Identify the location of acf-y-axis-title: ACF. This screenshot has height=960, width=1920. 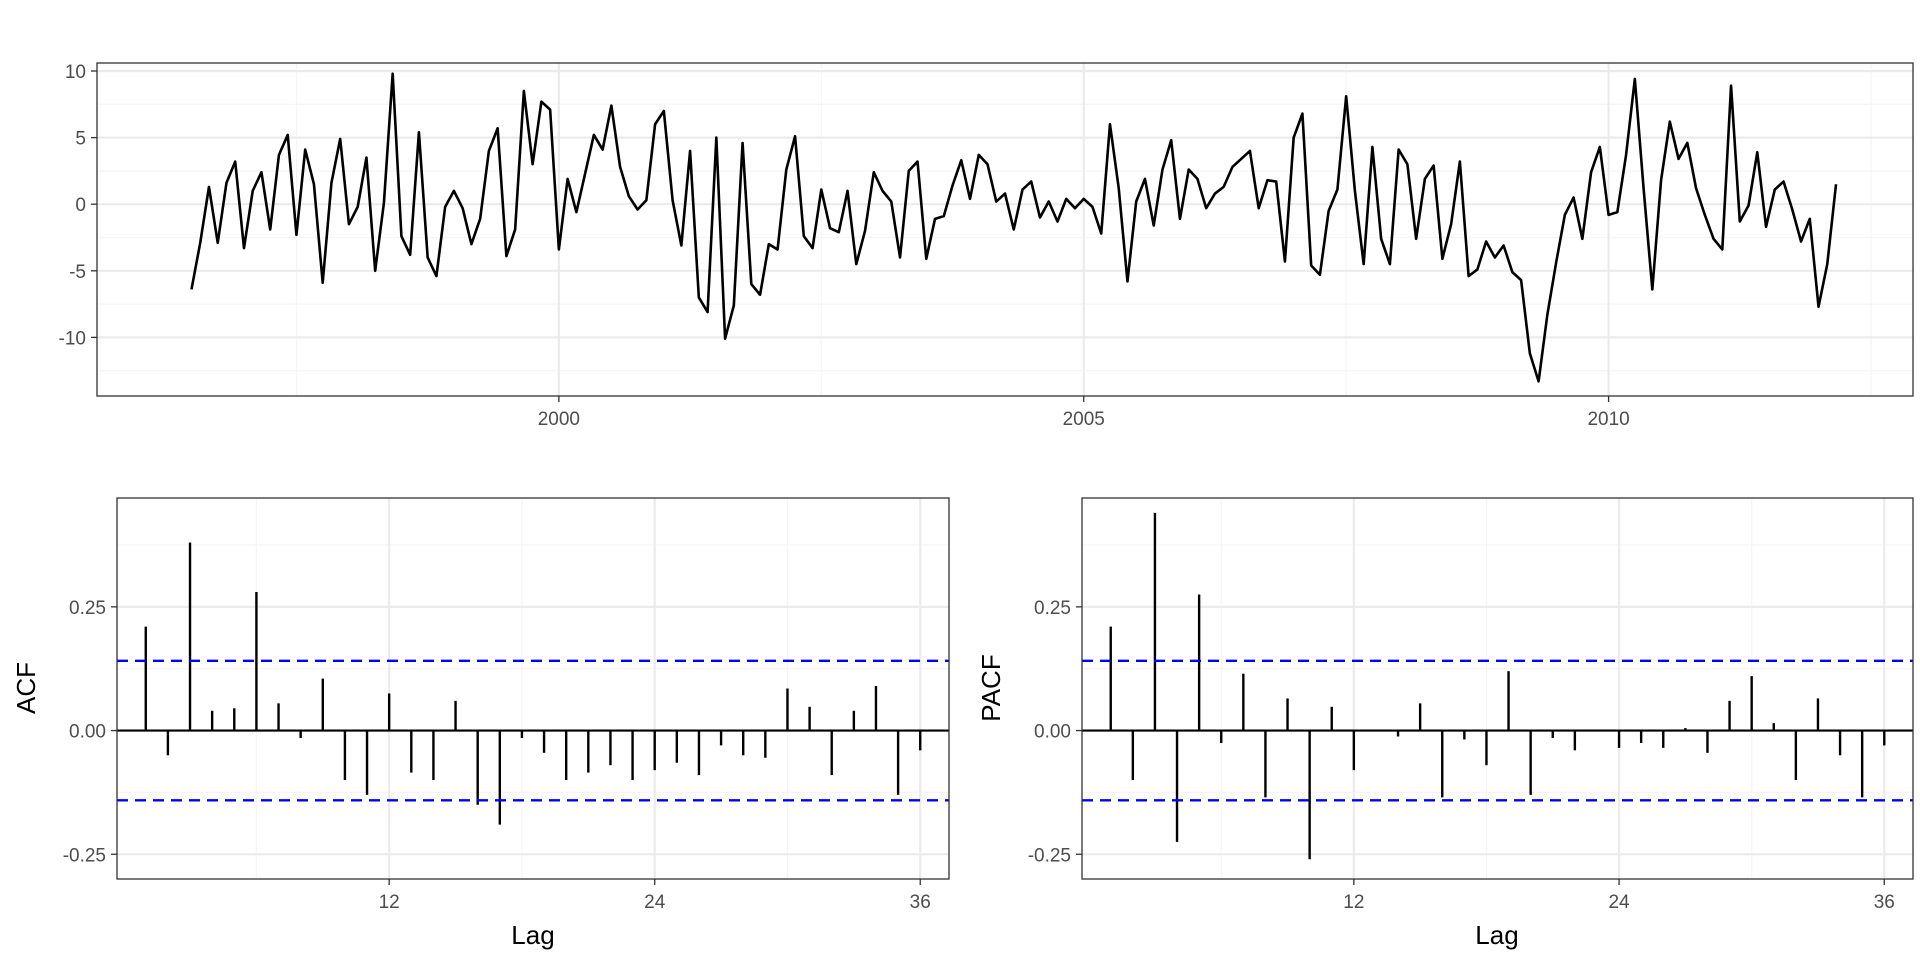
(26, 688).